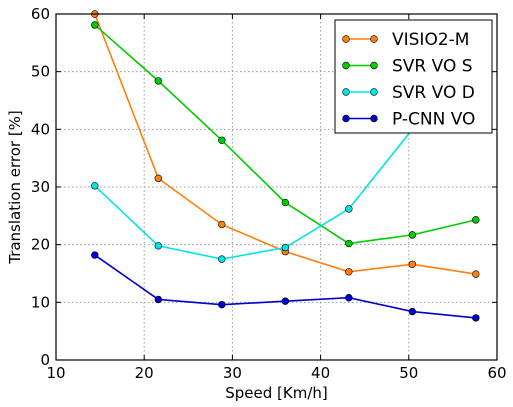  I want to click on x-tick-label: 10, so click(55, 373).